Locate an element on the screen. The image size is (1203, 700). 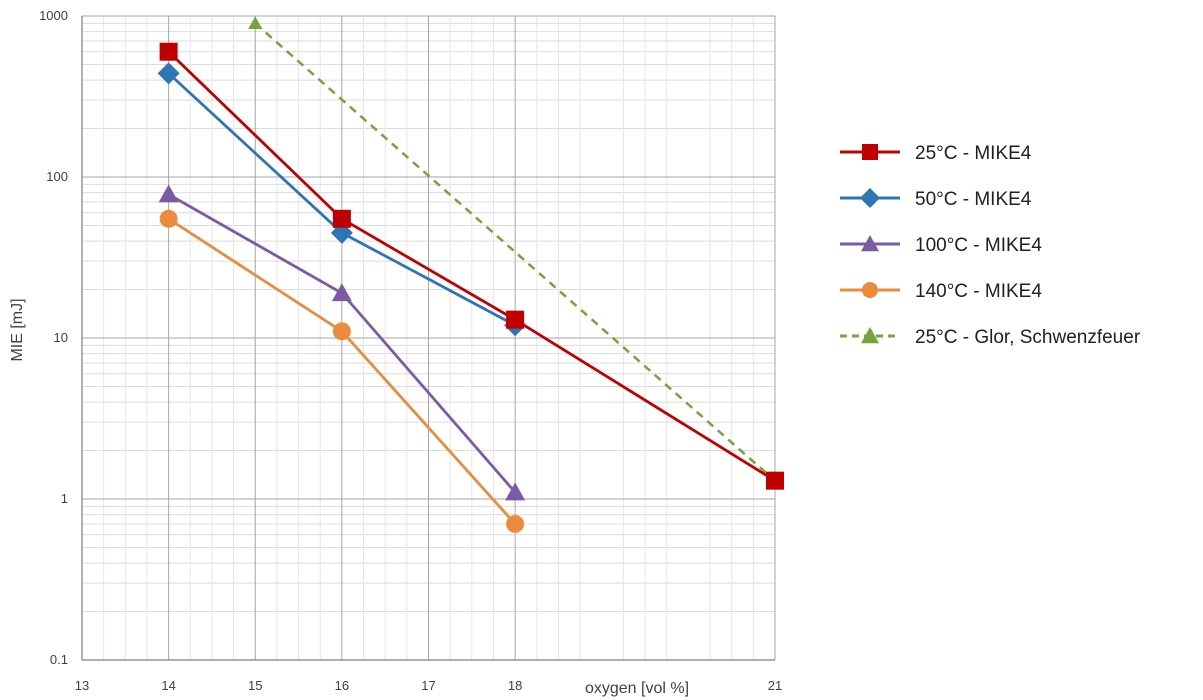
x-tick-label: 16 is located at coordinates (342, 685).